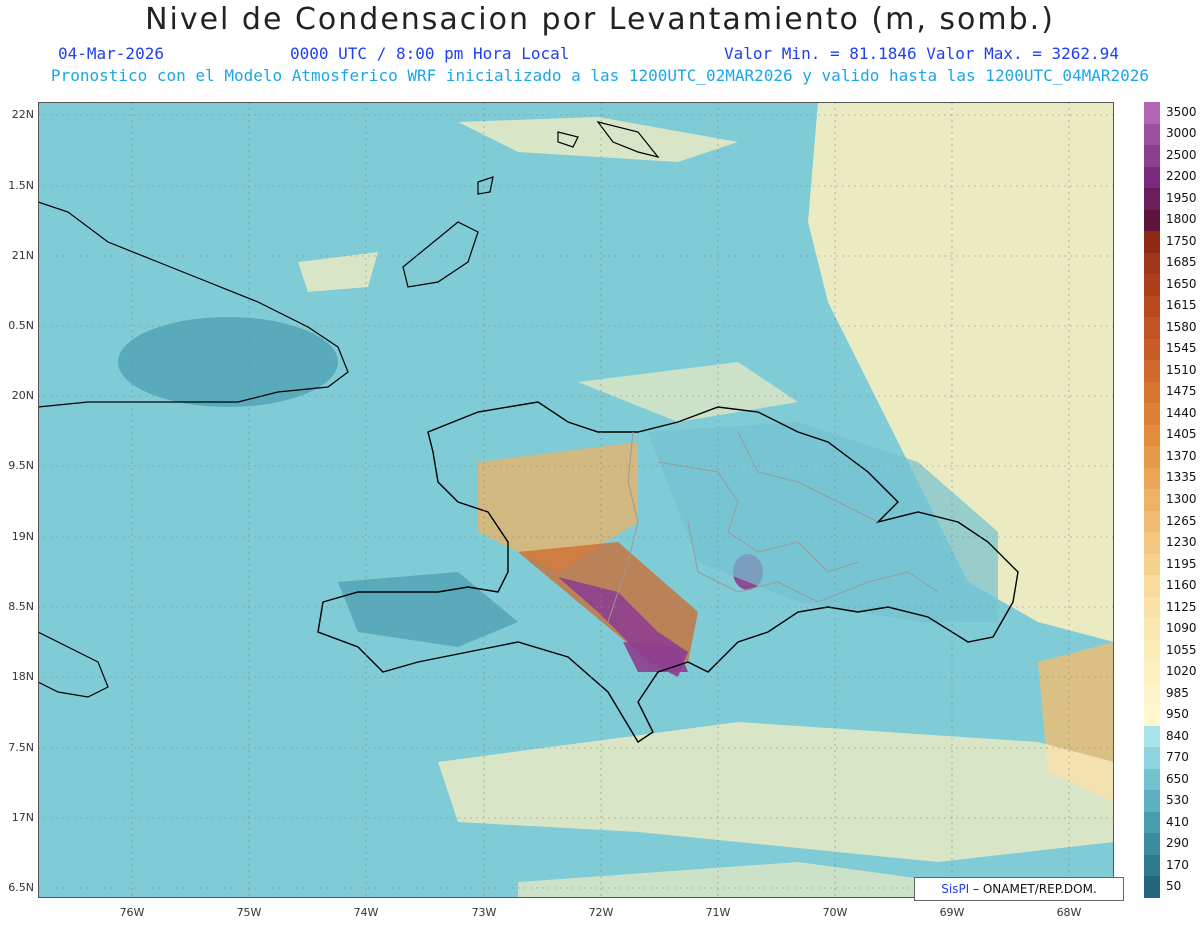  What do you see at coordinates (22, 114) in the screenshot?
I see `lat-label: 22N` at bounding box center [22, 114].